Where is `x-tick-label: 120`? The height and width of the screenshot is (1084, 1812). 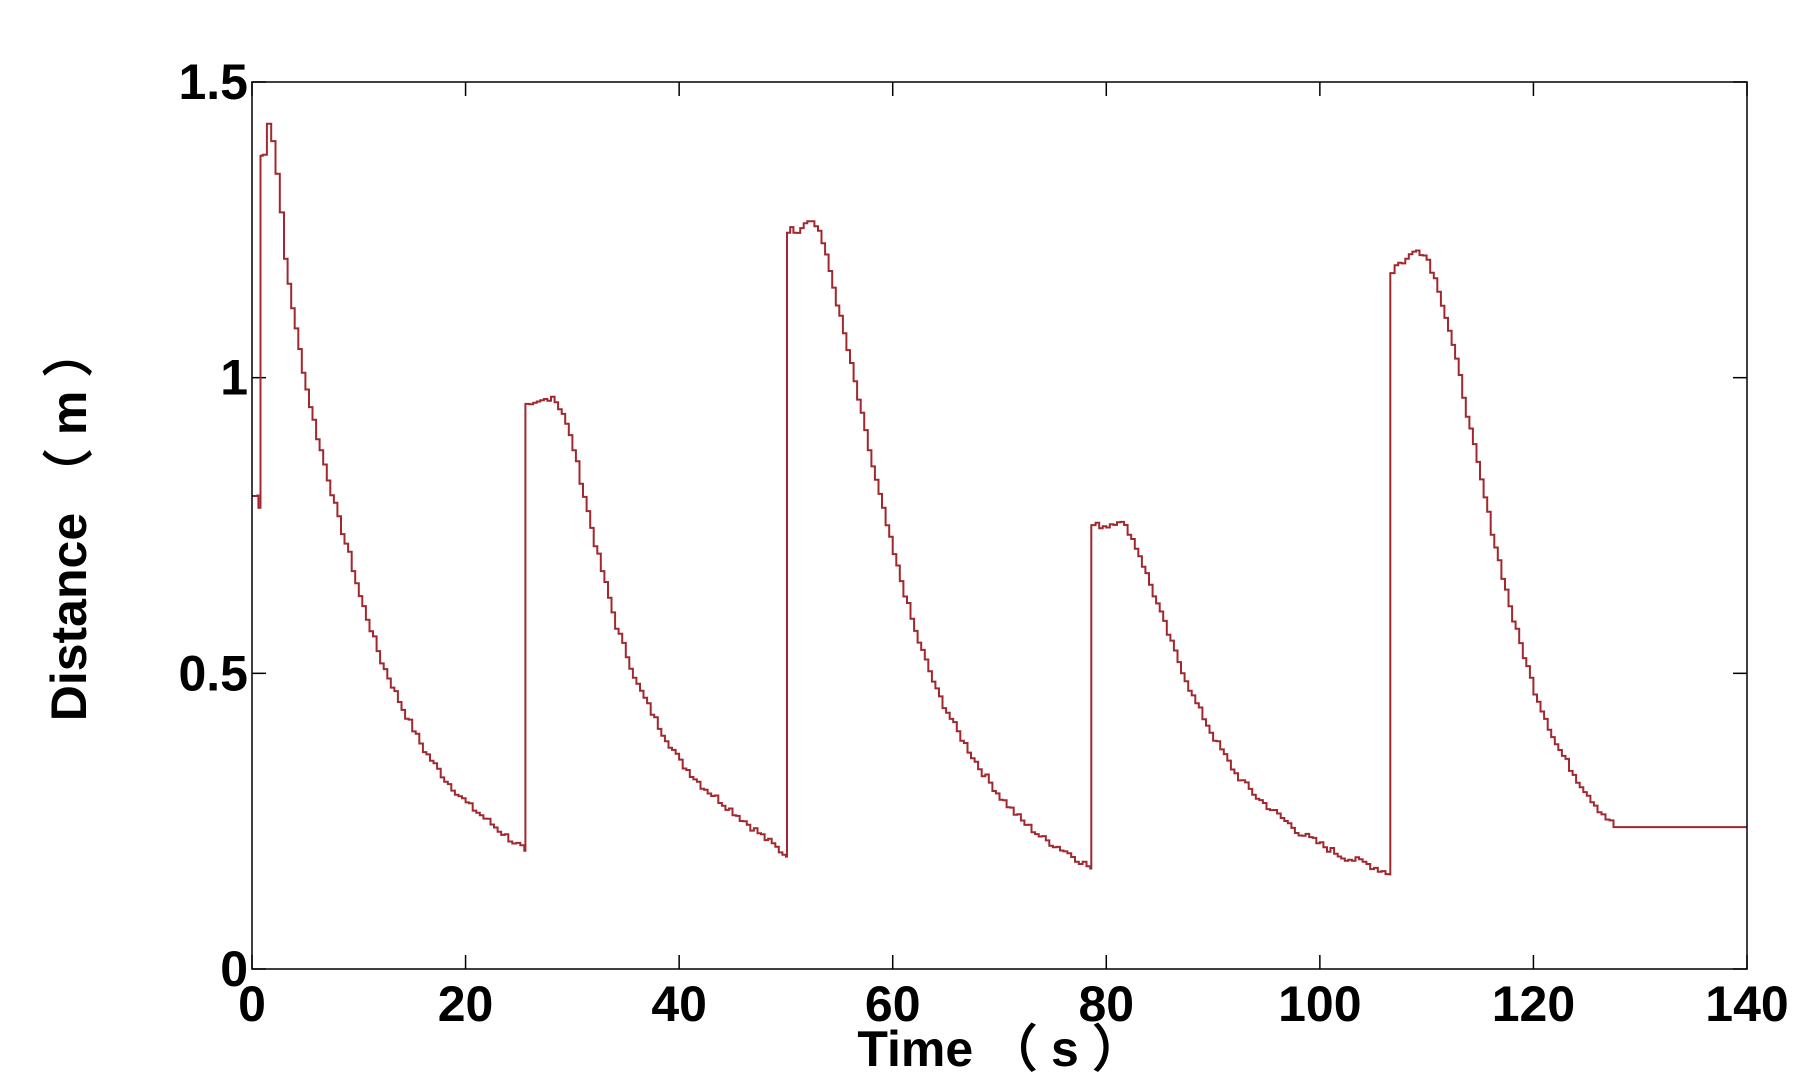 x-tick-label: 120 is located at coordinates (1533, 1004).